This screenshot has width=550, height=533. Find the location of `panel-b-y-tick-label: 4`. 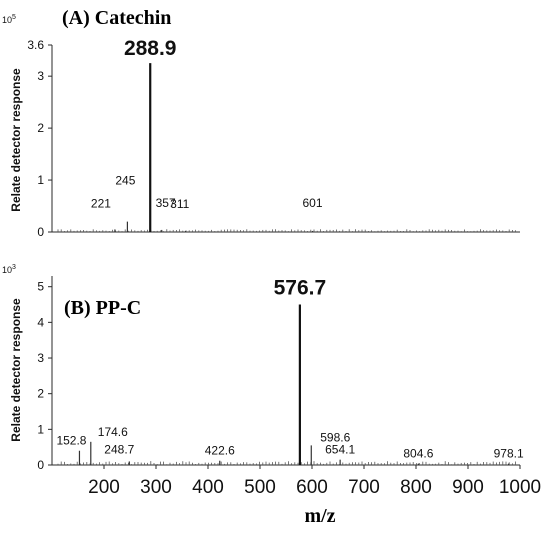

panel-b-y-tick-label: 4 is located at coordinates (40, 322).